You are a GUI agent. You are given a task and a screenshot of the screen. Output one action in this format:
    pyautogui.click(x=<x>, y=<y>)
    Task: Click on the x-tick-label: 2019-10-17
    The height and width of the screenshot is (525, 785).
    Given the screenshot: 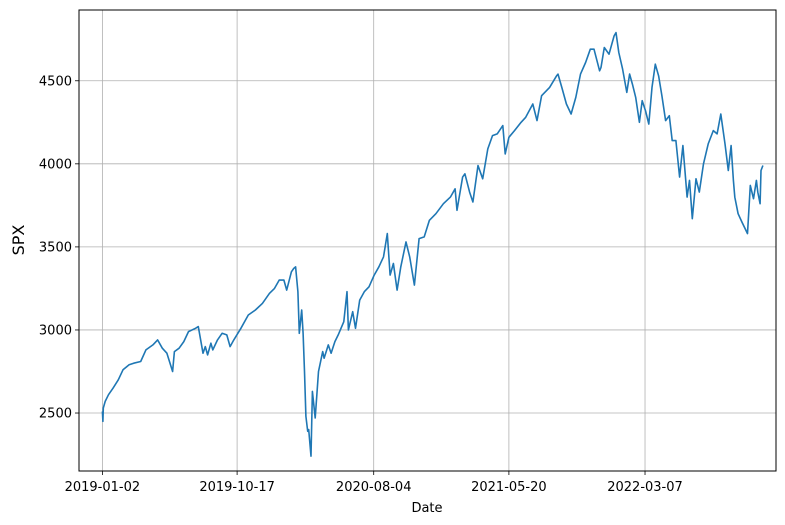 What is the action you would take?
    pyautogui.click(x=237, y=487)
    